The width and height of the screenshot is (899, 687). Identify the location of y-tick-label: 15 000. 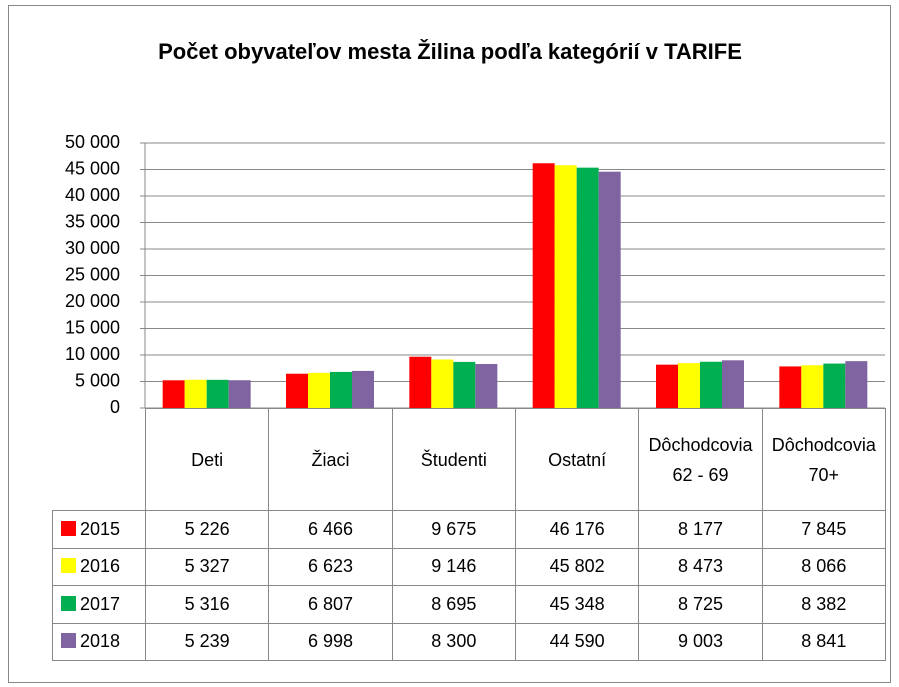
(92, 327).